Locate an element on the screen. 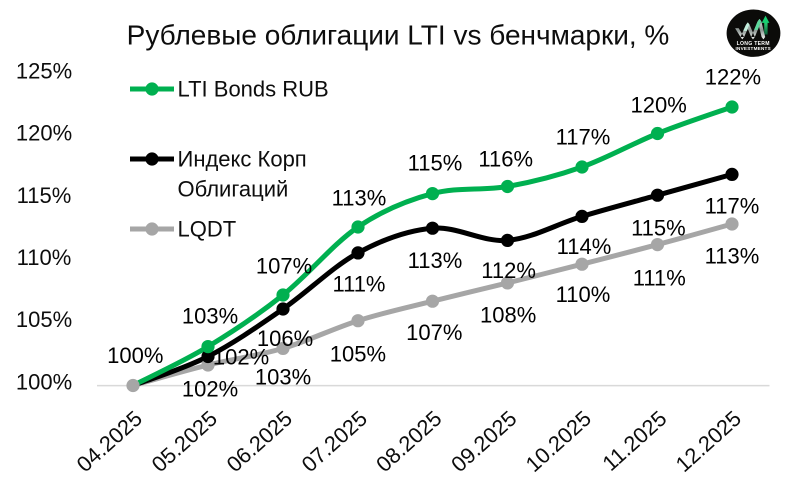 This screenshot has width=800, height=504. svg-text: 125% is located at coordinates (44, 71).